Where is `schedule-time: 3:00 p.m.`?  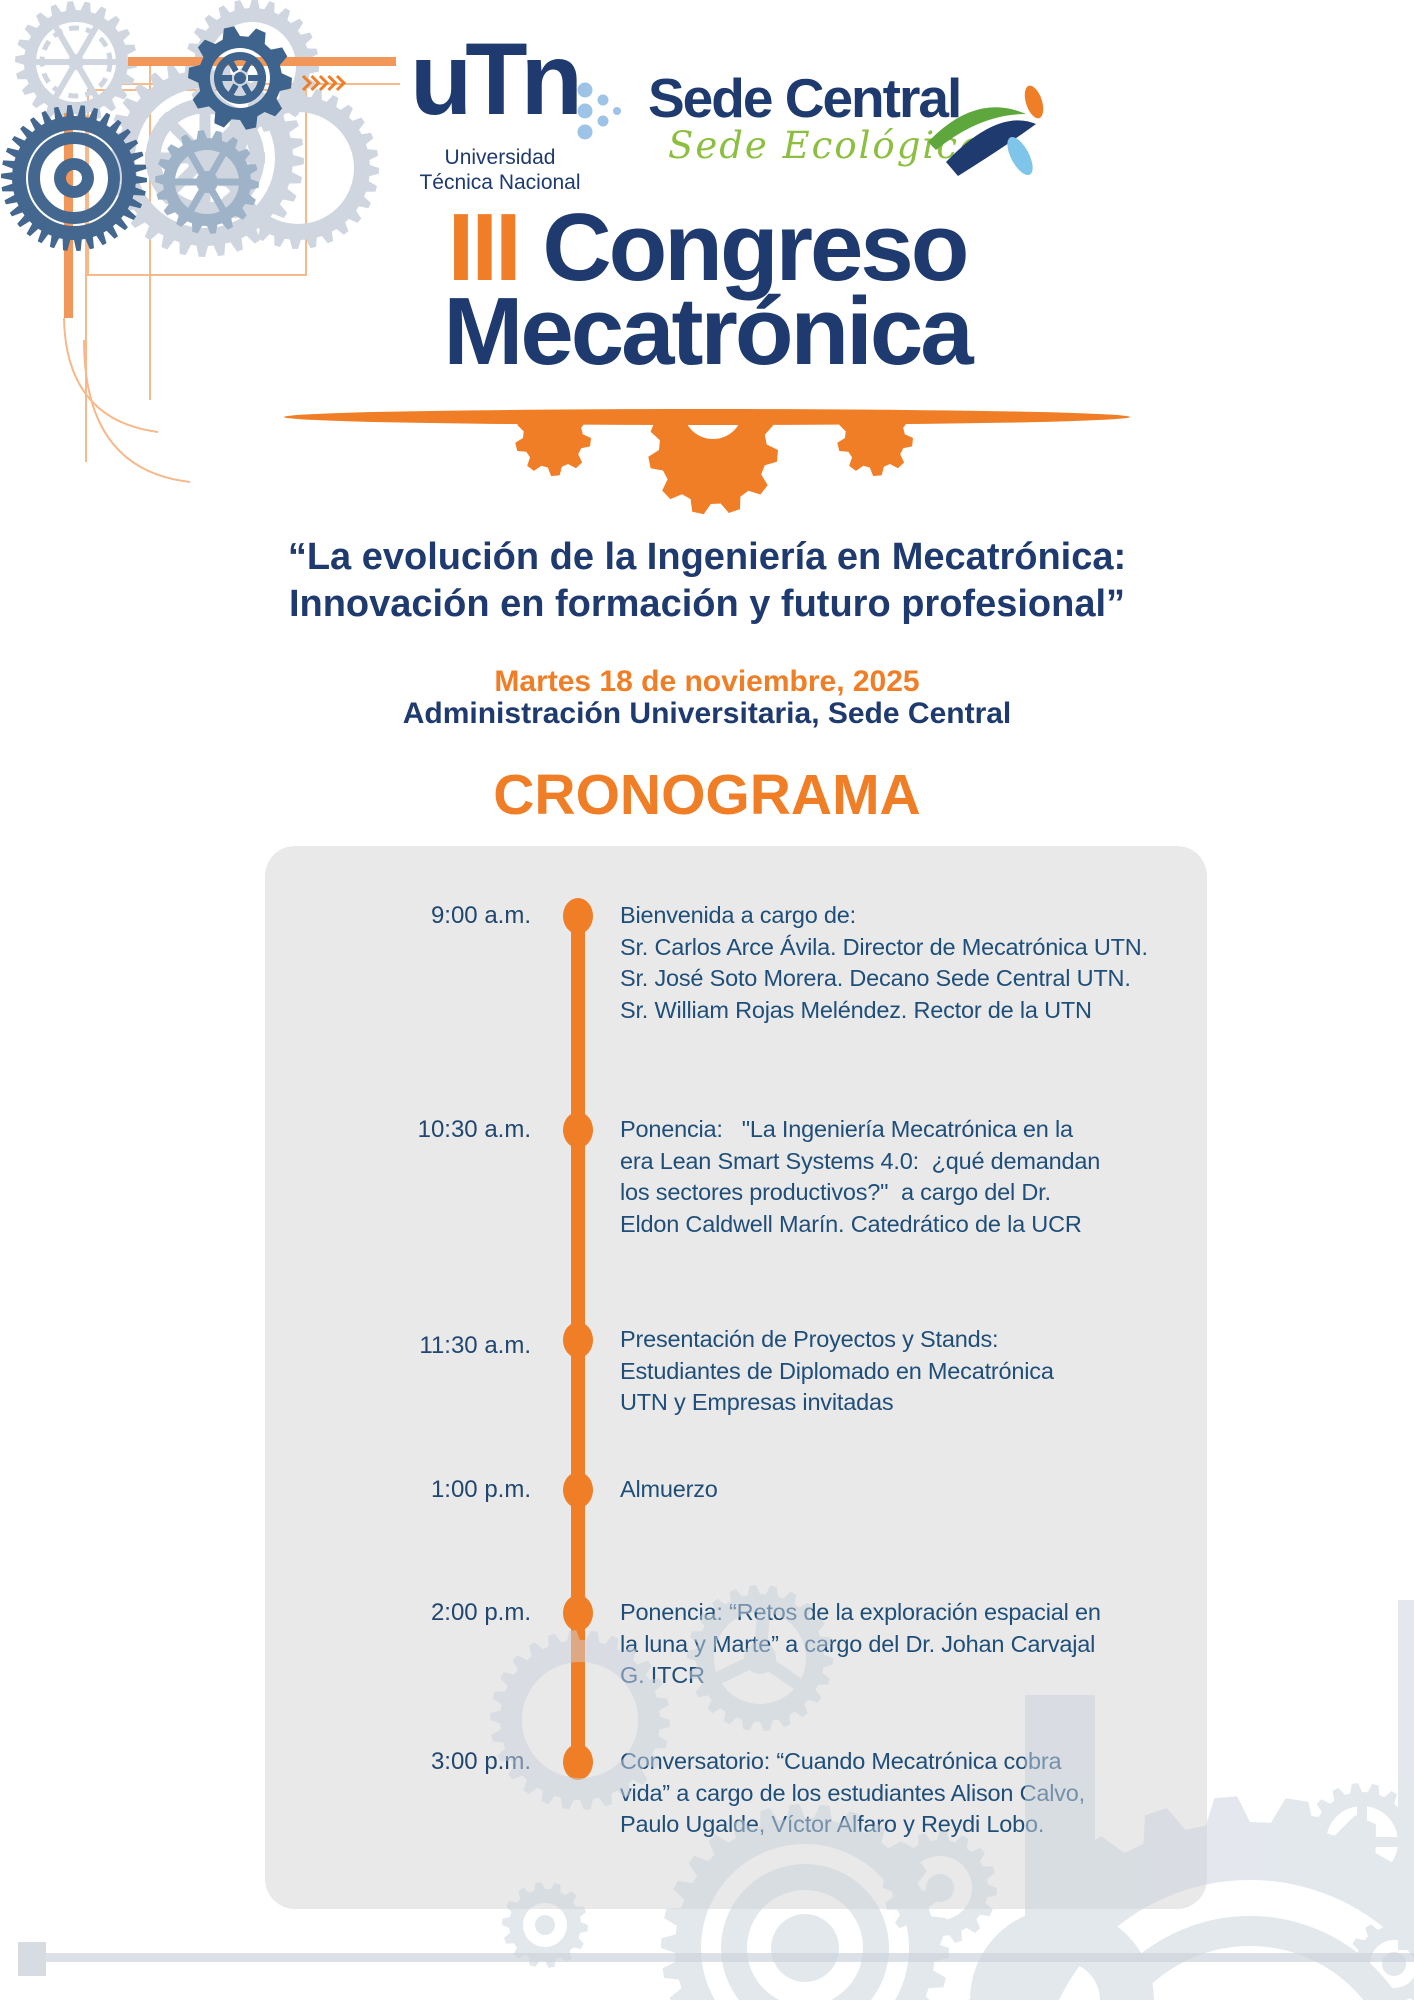 schedule-time: 3:00 p.m. is located at coordinates (480, 1761).